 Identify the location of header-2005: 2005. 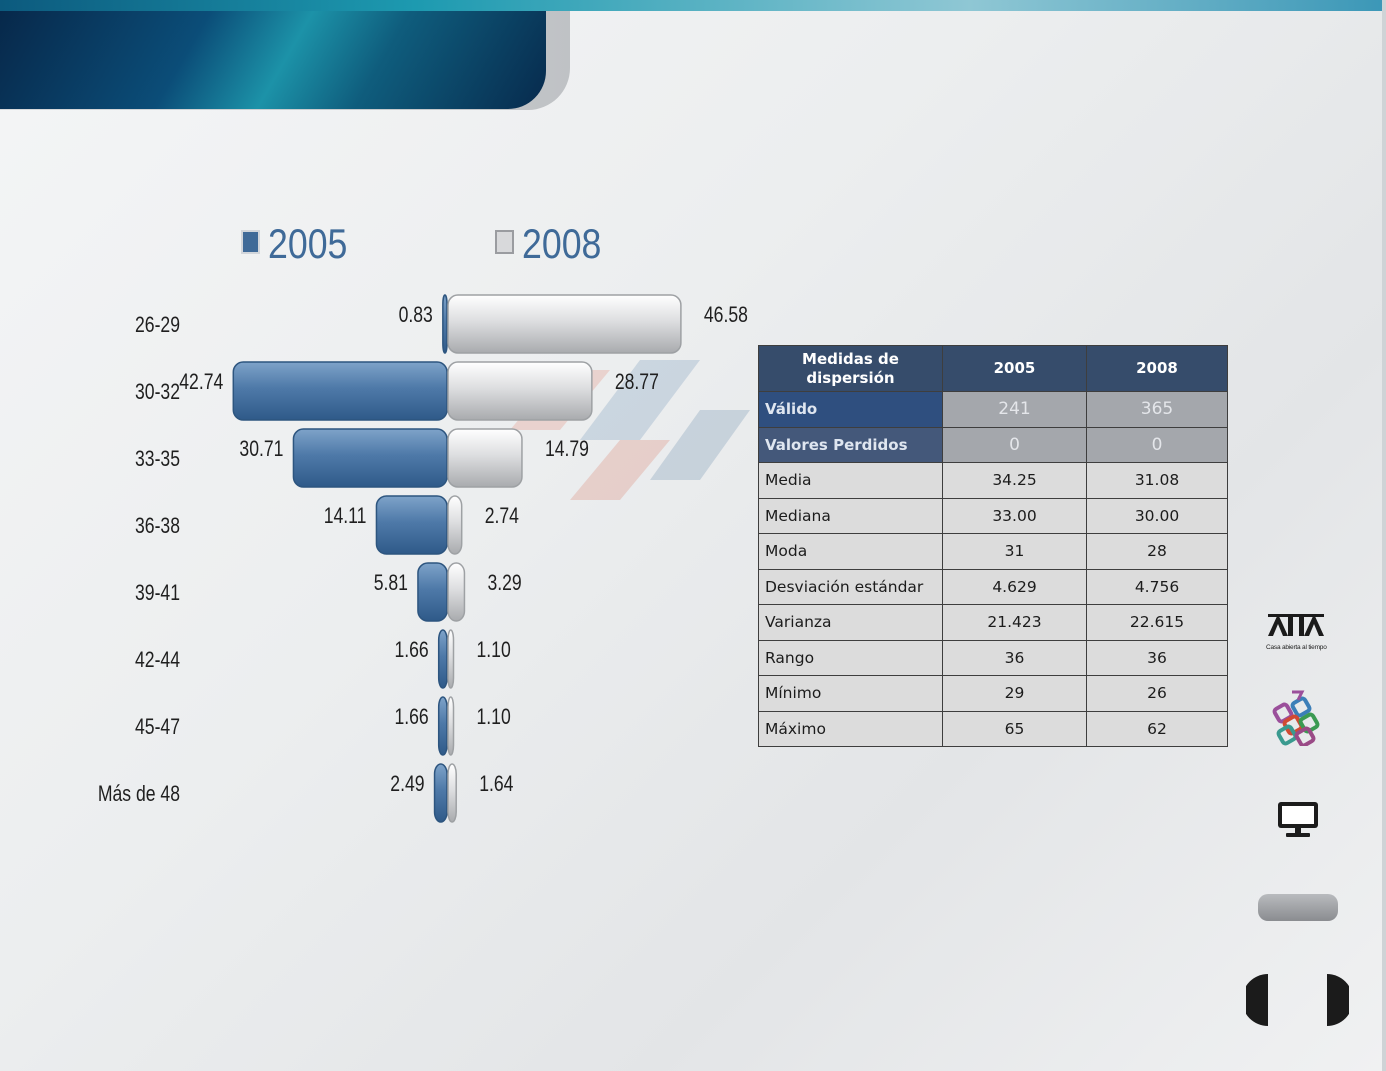
(1014, 368).